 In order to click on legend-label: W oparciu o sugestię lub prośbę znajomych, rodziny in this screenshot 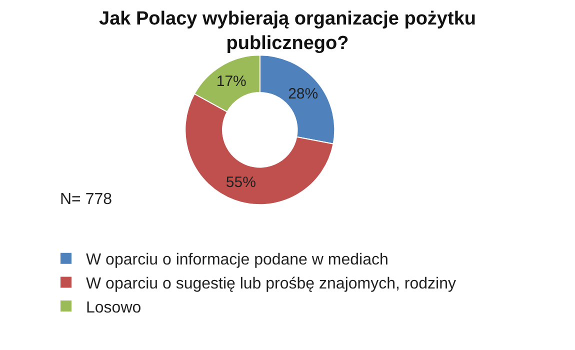, I will do `click(271, 283)`.